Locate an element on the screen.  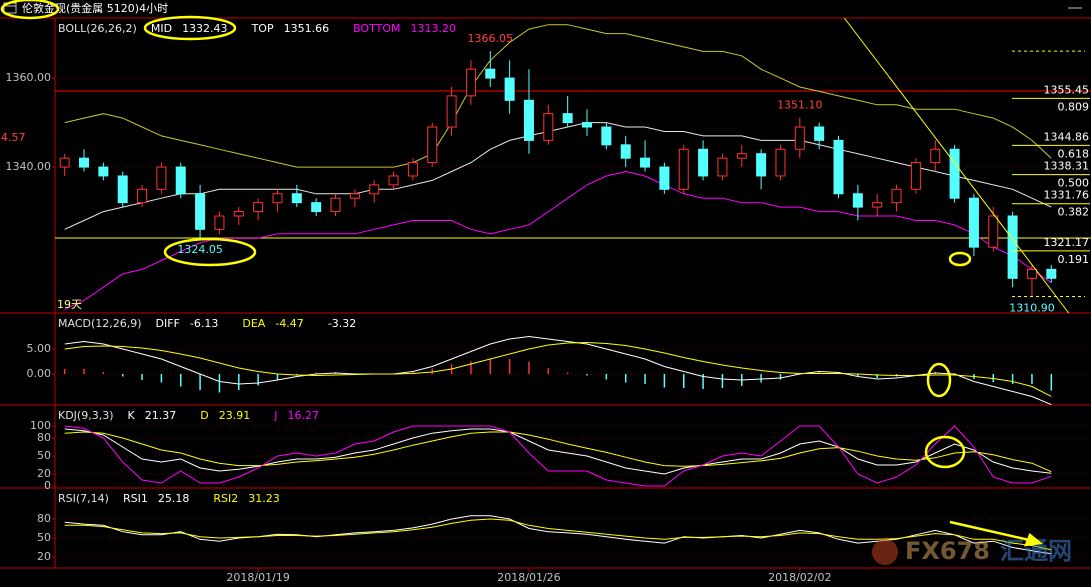
y-tick-label: 1340.00 is located at coordinates (29, 166).